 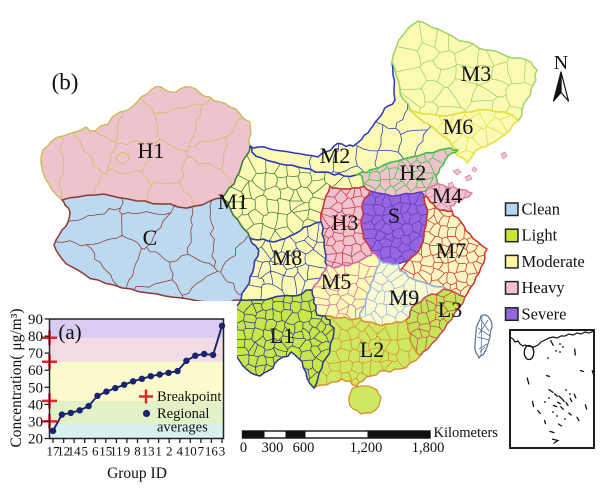 I want to click on svg-text: 90, so click(x=35, y=320).